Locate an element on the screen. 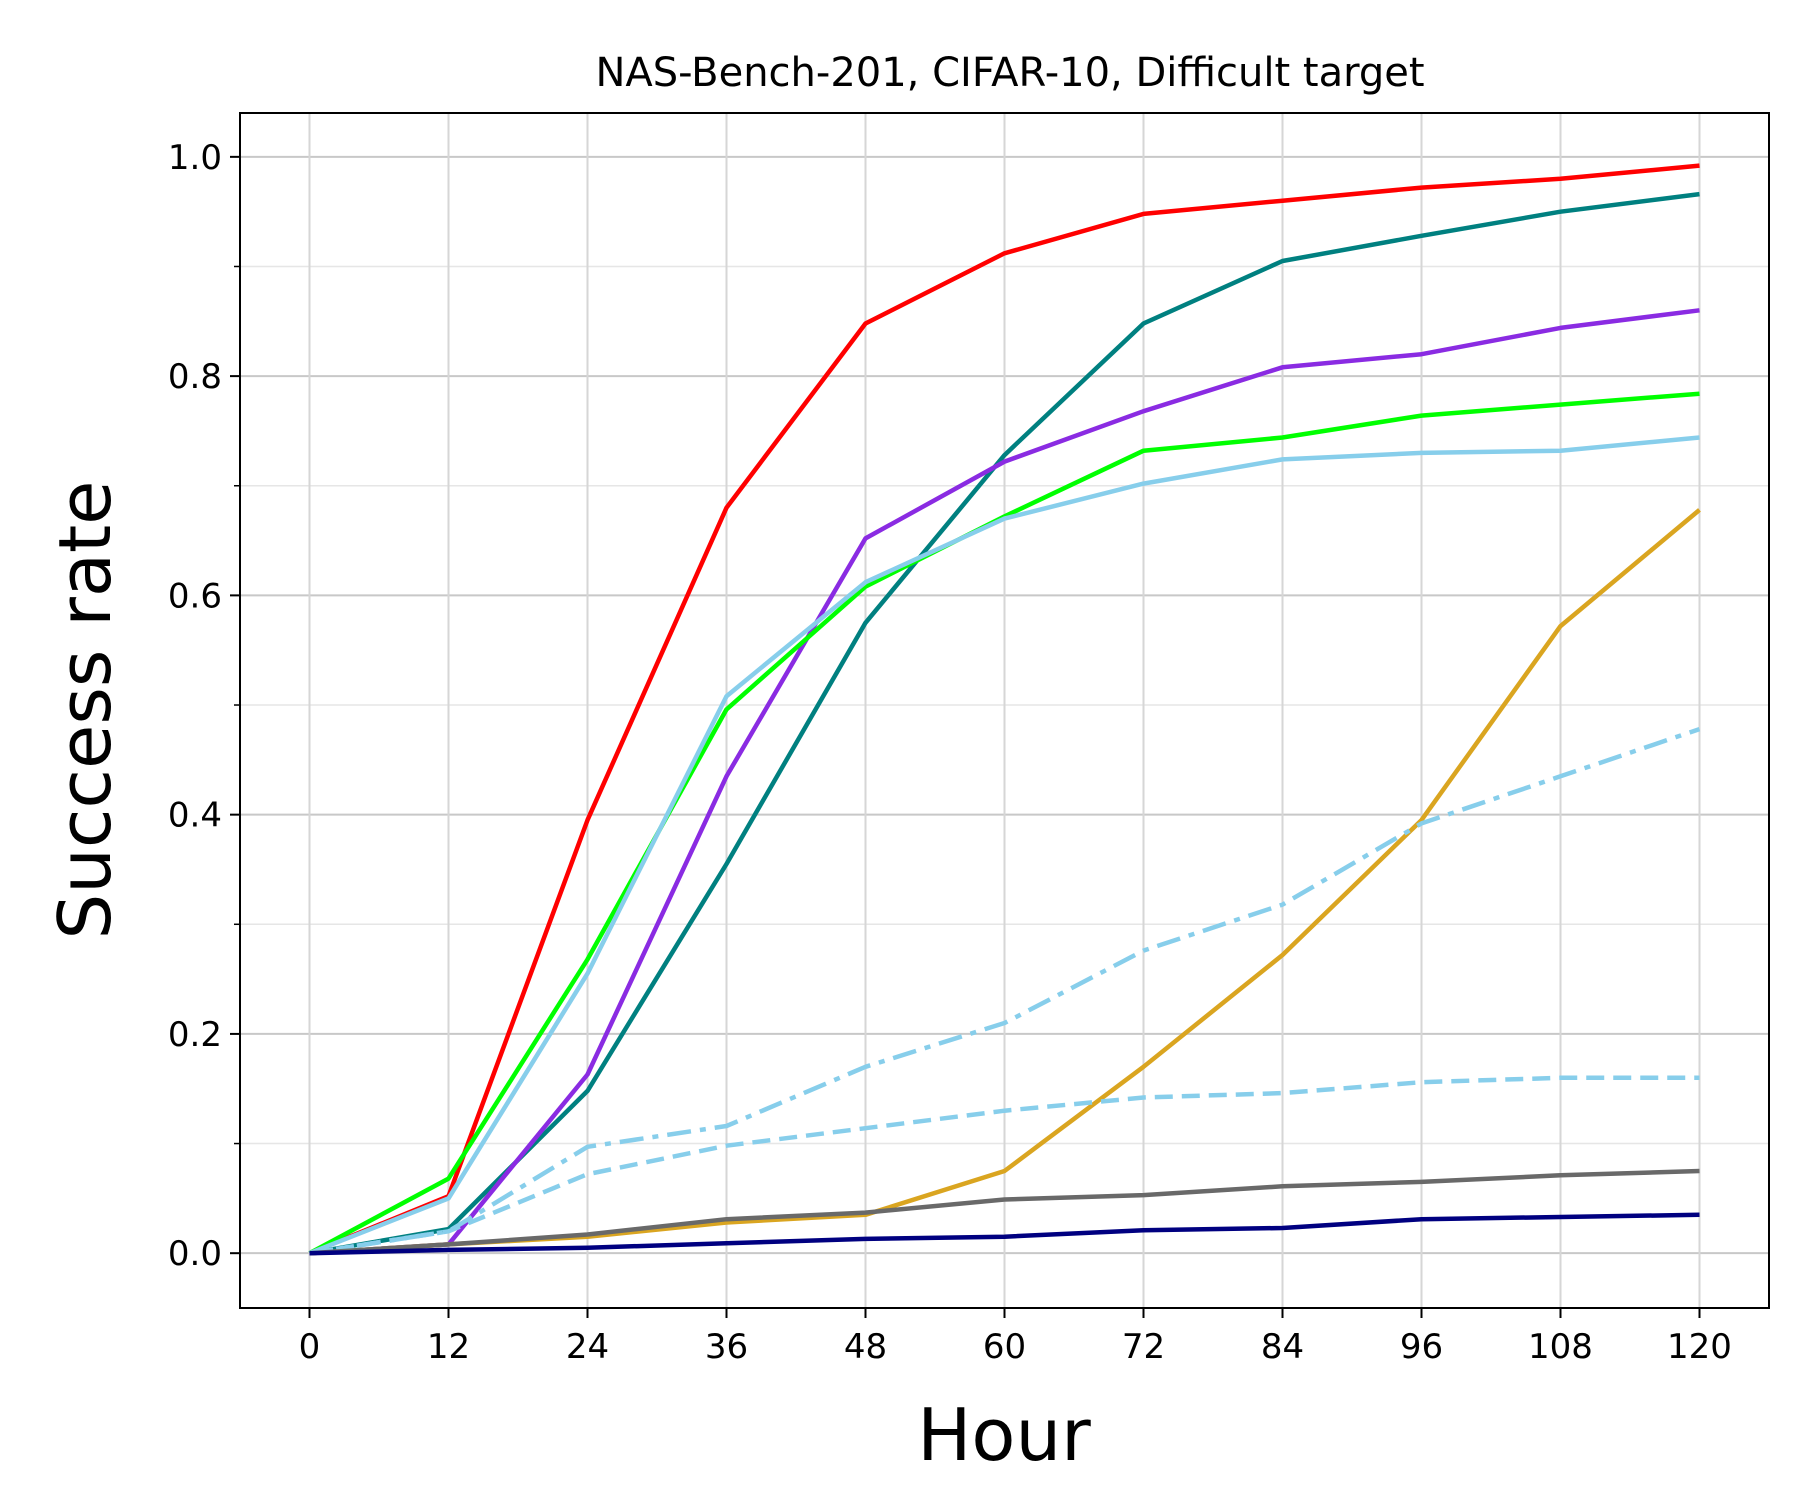  x-tick-label: 108 is located at coordinates (1560, 1347).